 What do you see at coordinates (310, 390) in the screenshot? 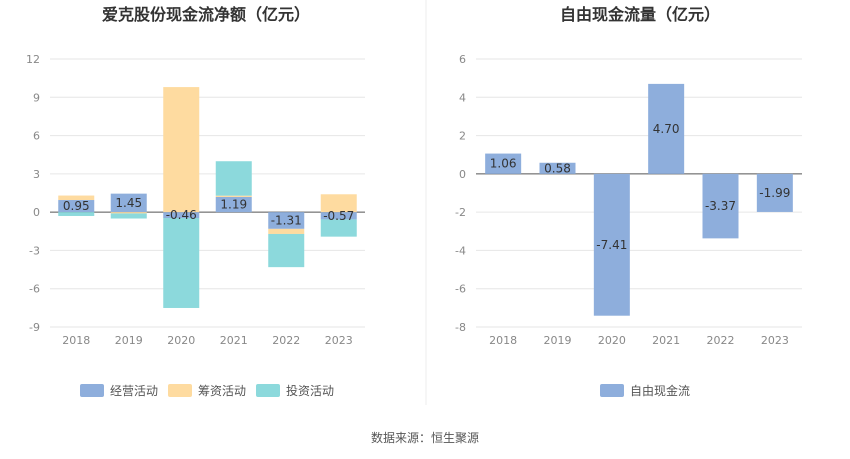
I see `legend-label: 投资活动` at bounding box center [310, 390].